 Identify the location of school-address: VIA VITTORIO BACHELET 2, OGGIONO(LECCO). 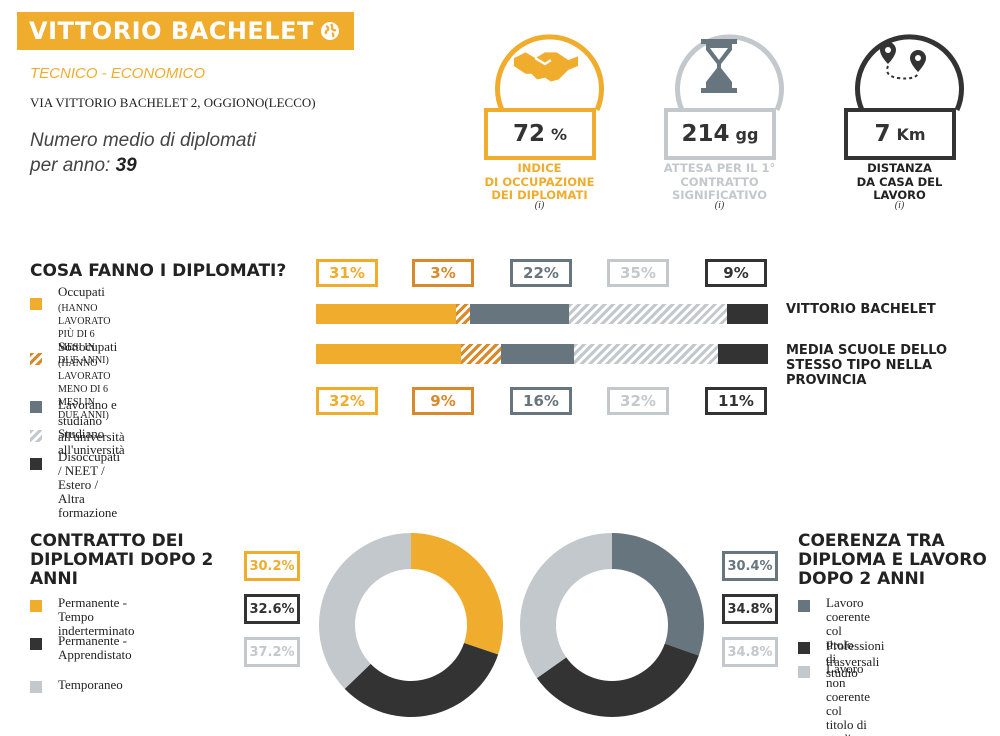
(173, 102).